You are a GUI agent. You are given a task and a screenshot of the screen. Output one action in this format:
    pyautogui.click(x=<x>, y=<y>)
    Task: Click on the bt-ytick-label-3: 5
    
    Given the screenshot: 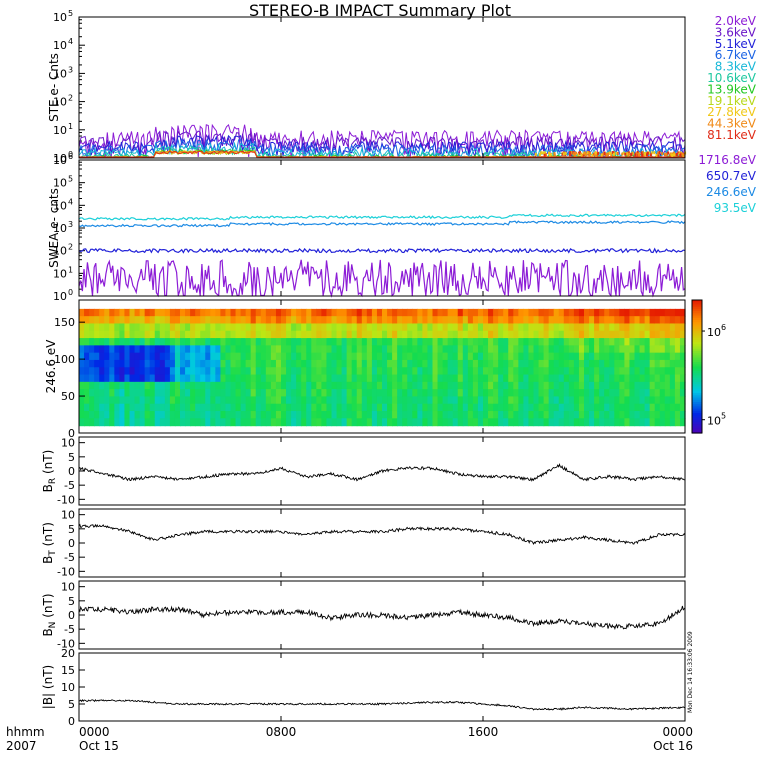 What is the action you would take?
    pyautogui.click(x=71, y=529)
    